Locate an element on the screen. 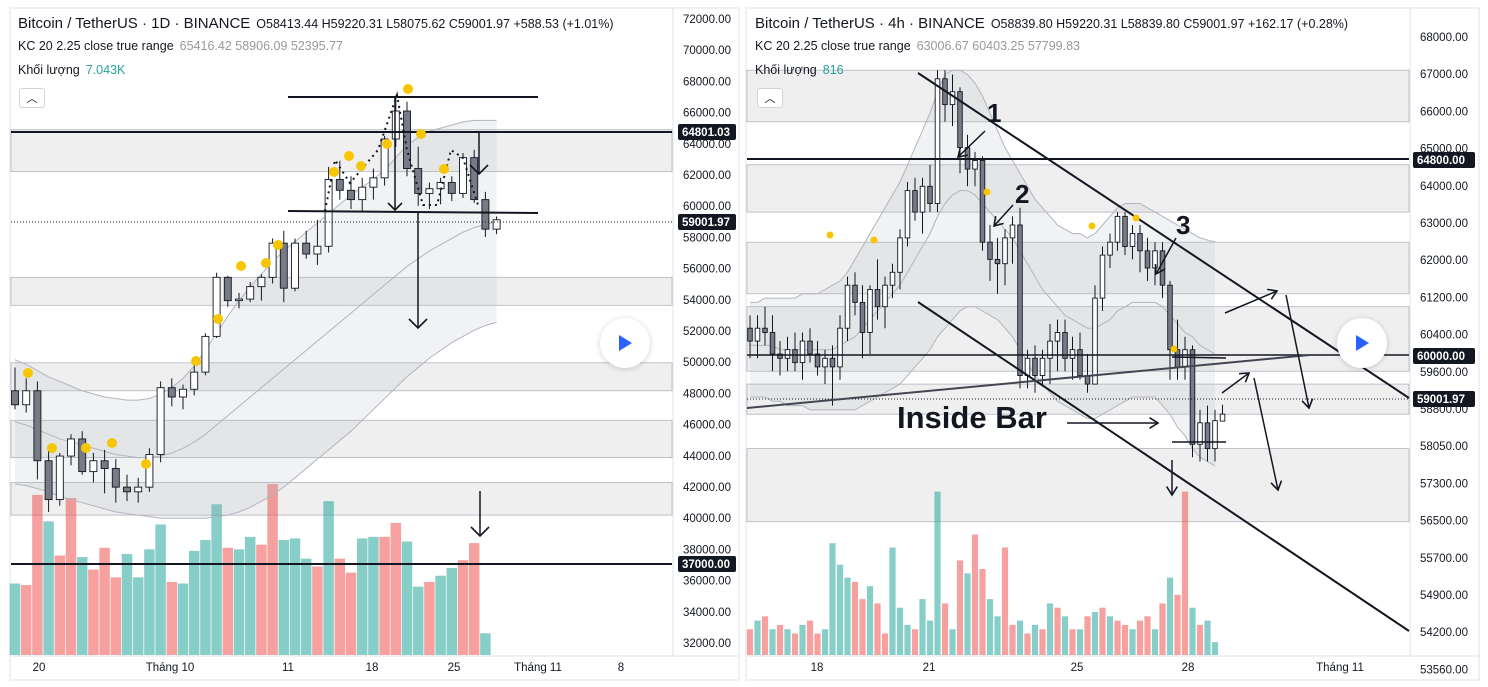 Image resolution: width=1488 pixels, height=687 pixels. keltner-upper-line is located at coordinates (983, 186).